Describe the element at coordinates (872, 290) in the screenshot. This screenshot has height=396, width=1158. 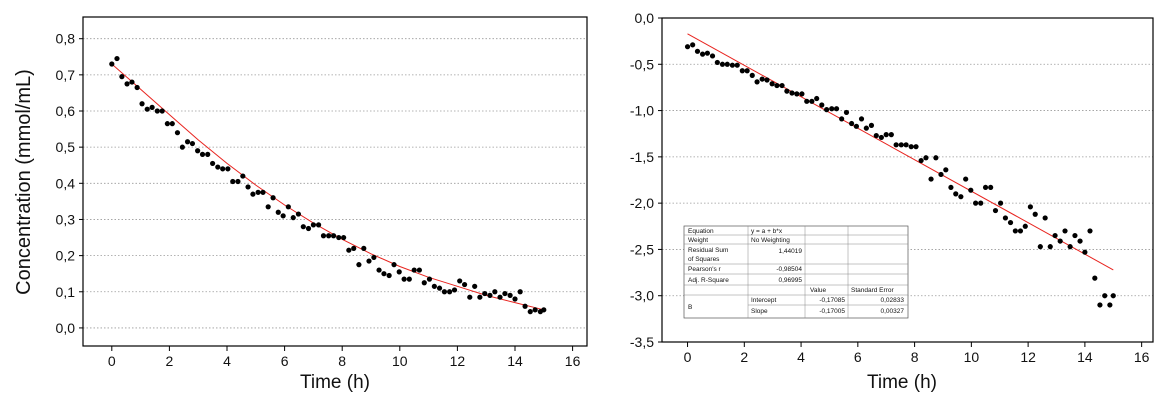
I see `stderr-header: Standard Error` at that location.